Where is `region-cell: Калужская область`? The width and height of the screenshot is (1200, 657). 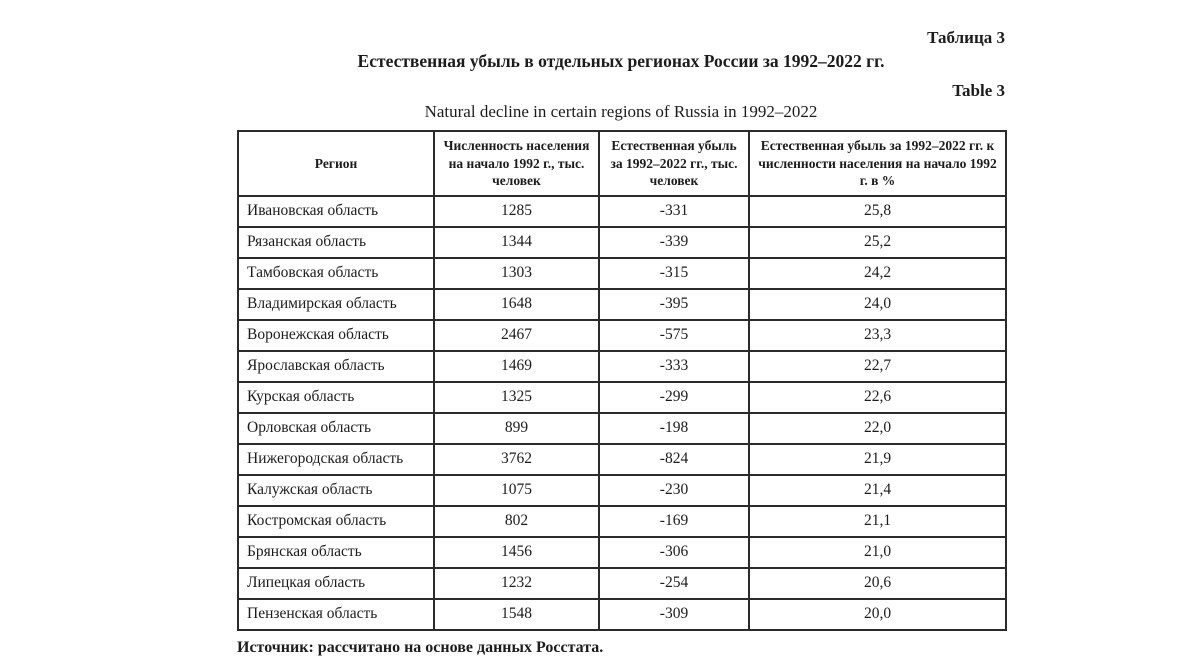 region-cell: Калужская область is located at coordinates (336, 490).